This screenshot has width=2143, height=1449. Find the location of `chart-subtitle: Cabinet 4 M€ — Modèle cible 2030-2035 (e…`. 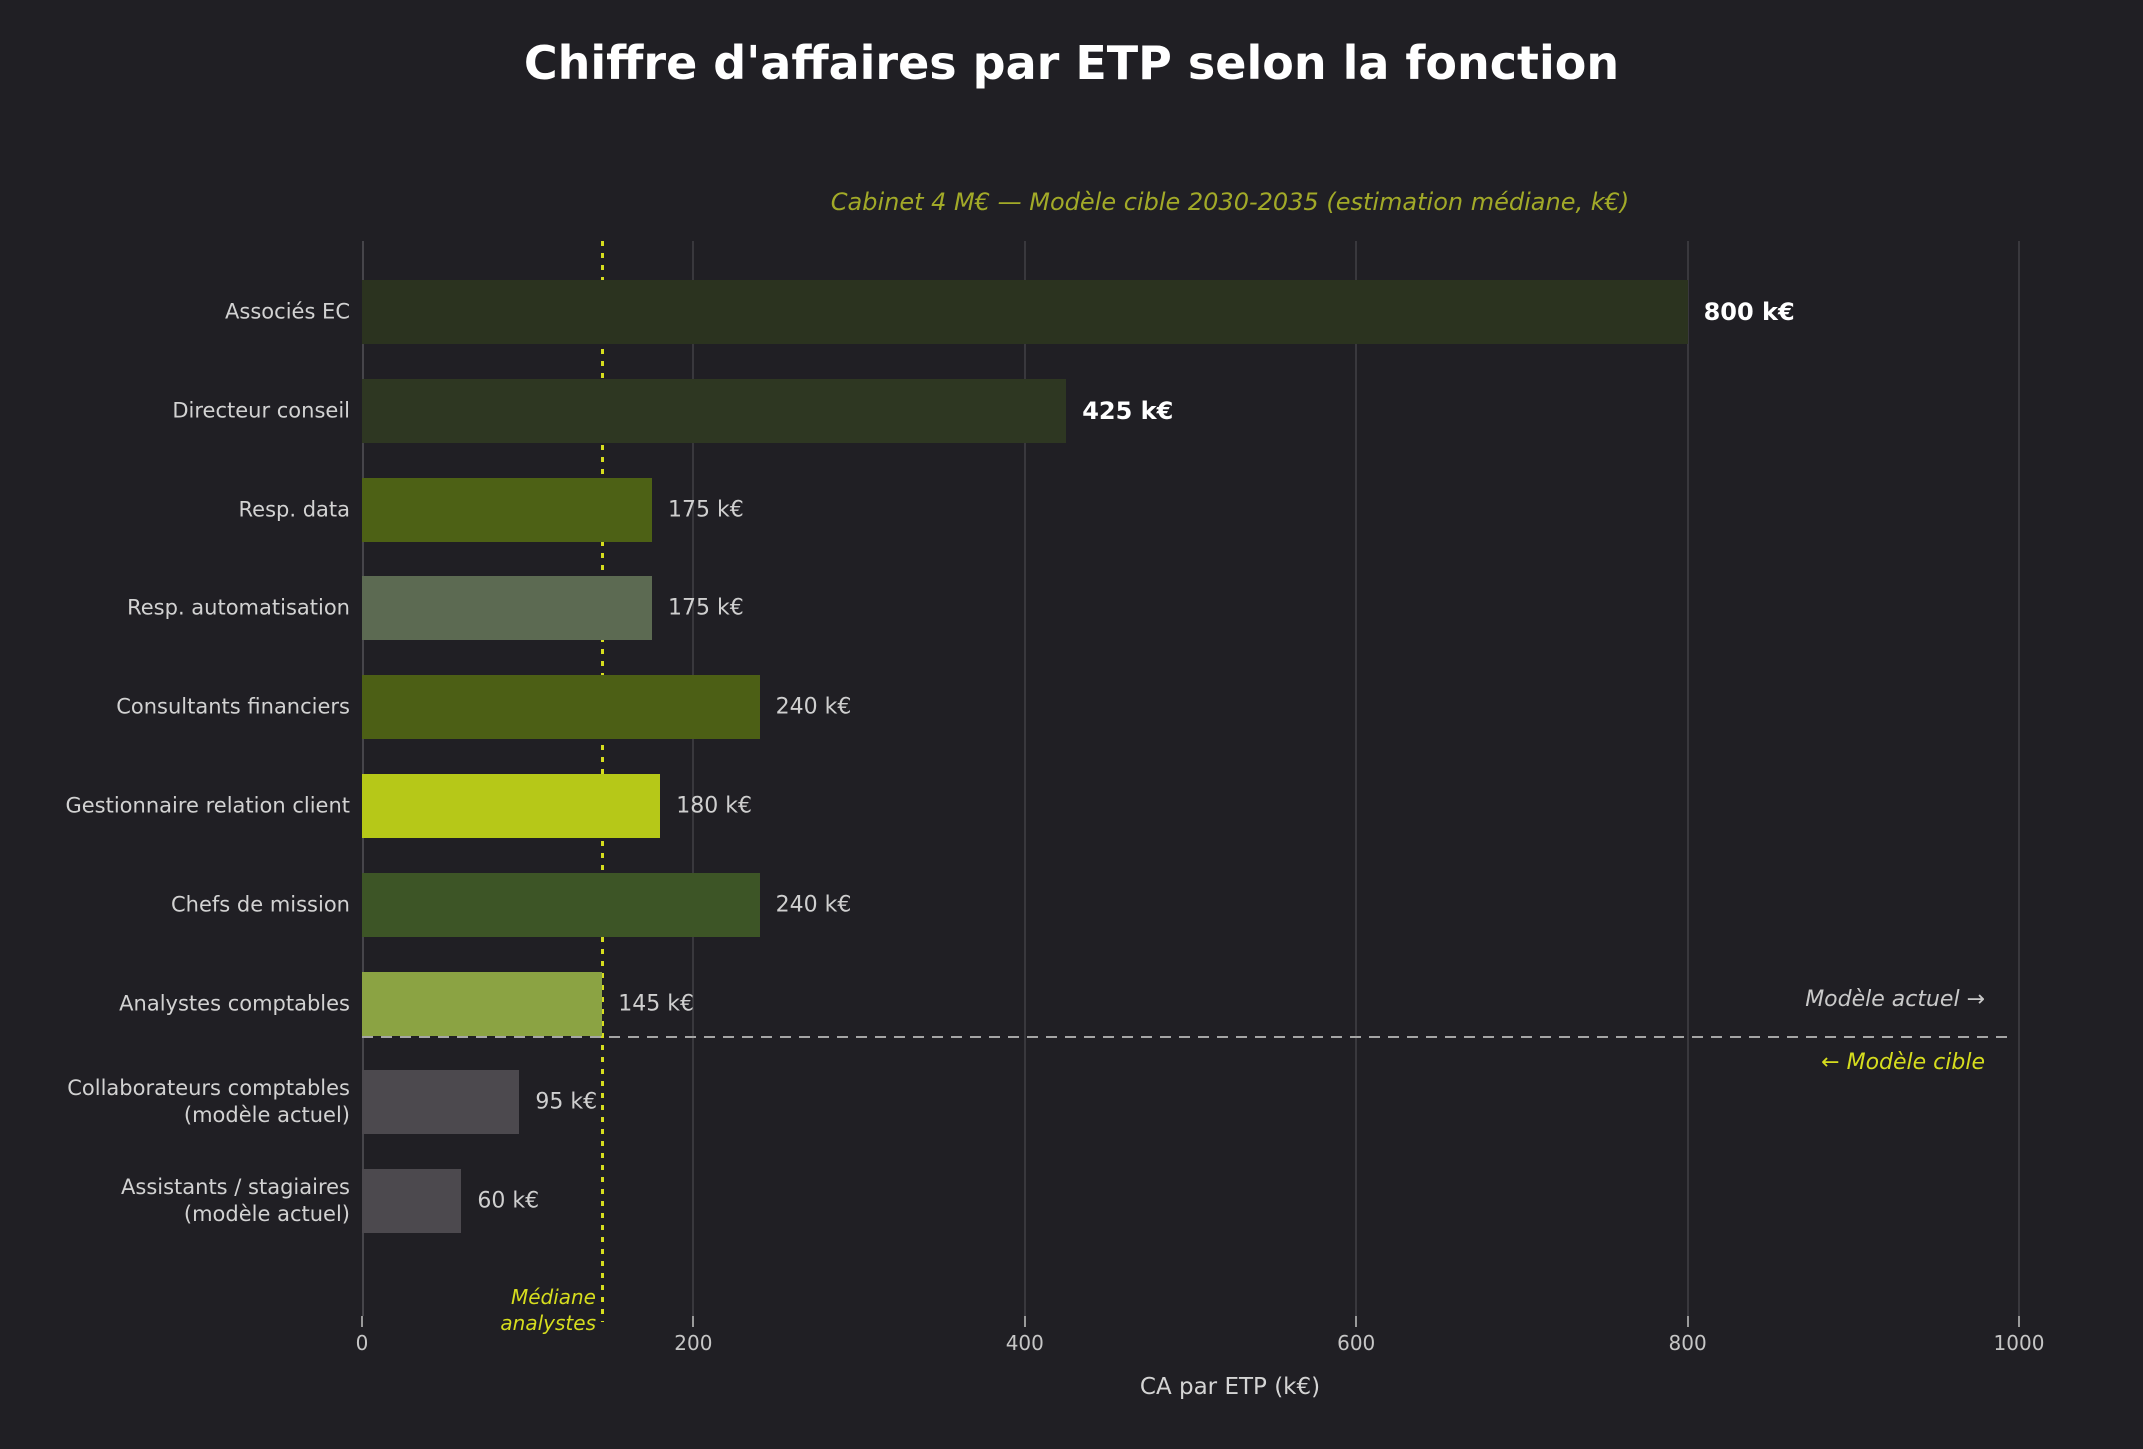

chart-subtitle: Cabinet 4 M€ — Modèle cible 2030-2035 (e… is located at coordinates (1230, 202).